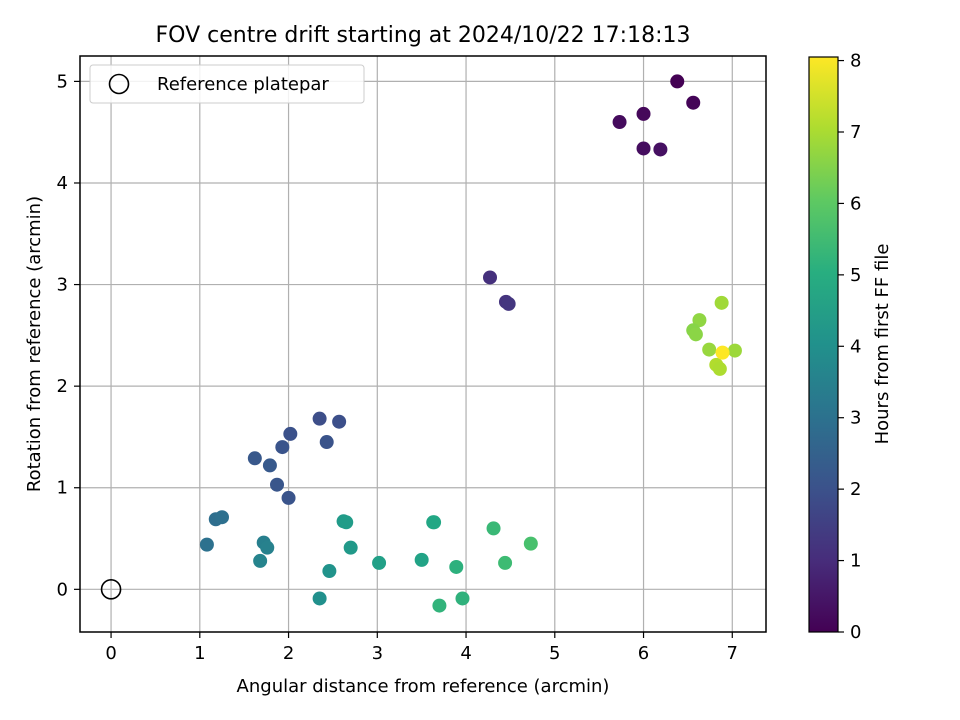 Image resolution: width=960 pixels, height=720 pixels. I want to click on y-tick-label: 1, so click(62, 488).